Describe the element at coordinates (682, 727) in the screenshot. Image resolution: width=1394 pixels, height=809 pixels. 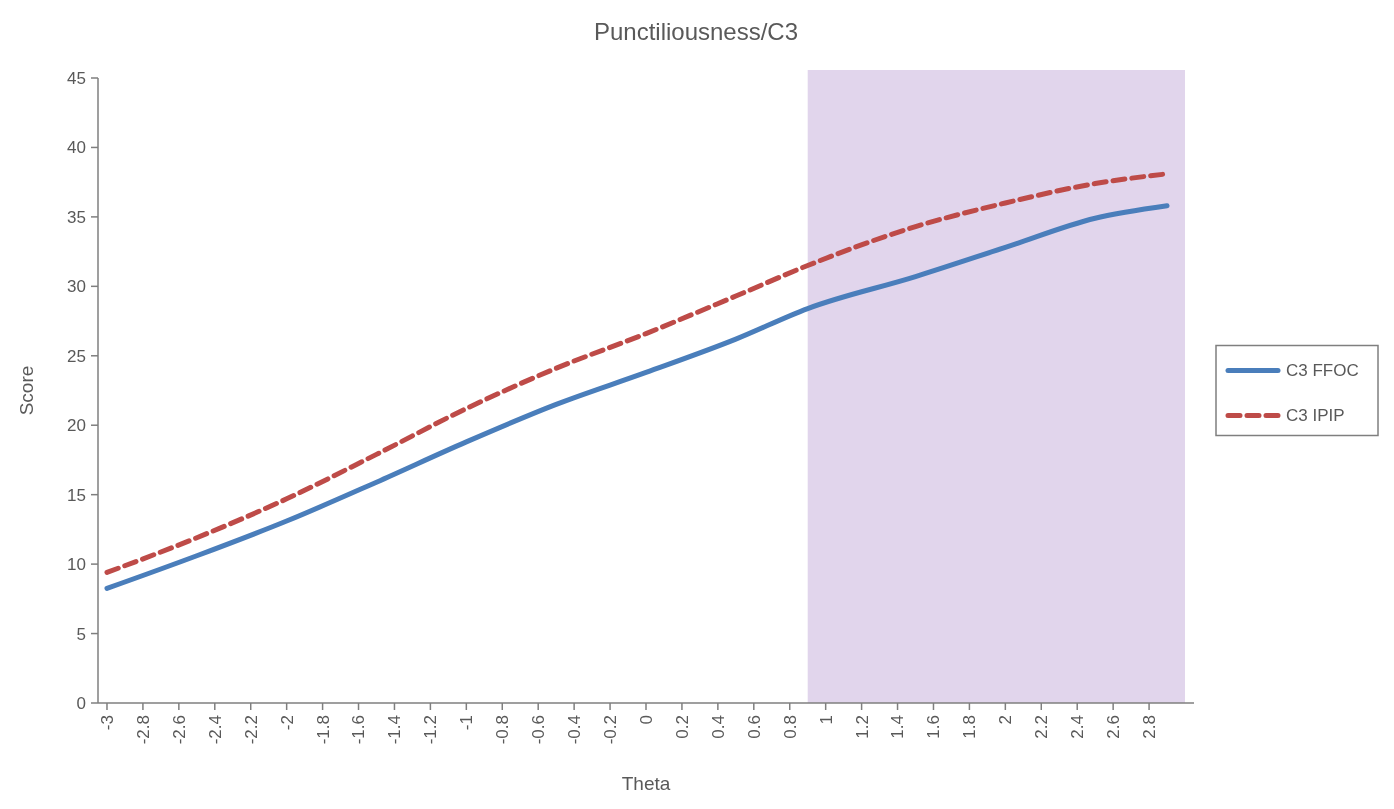
I see `x-tick-label: 0.2` at that location.